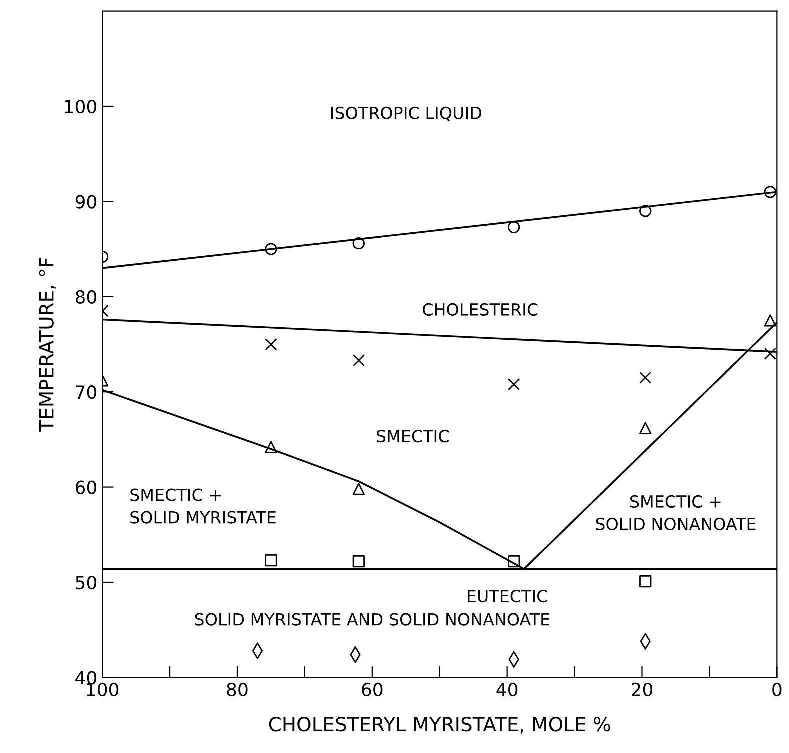 The width and height of the screenshot is (789, 753). I want to click on y-tick-label: 40, so click(86, 678).